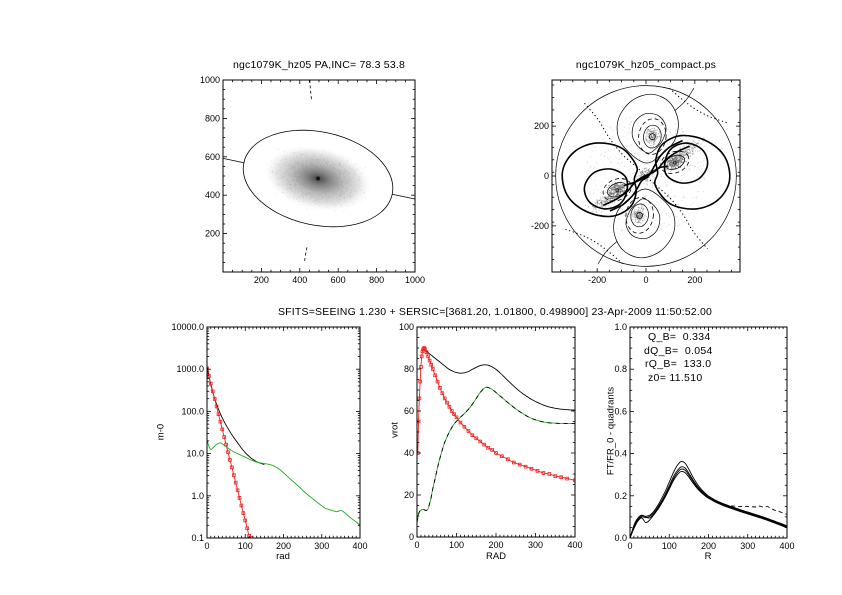 This screenshot has height=595, width=842. Describe the element at coordinates (192, 411) in the screenshot. I see `y-tick-label: 100.0` at that location.